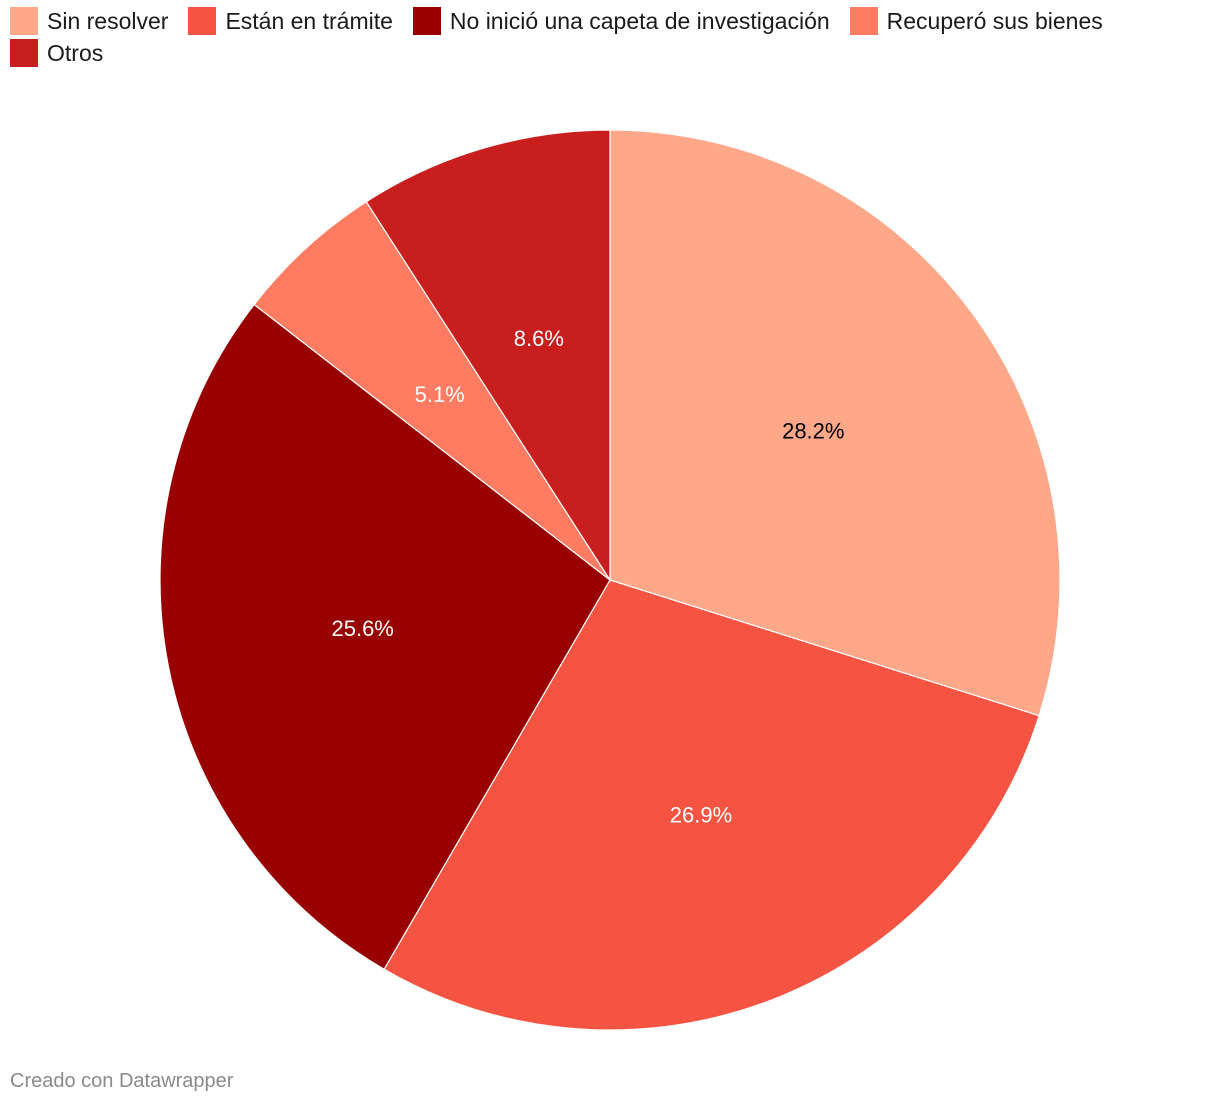  What do you see at coordinates (539, 338) in the screenshot?
I see `slice-label-otros: 8.6%` at bounding box center [539, 338].